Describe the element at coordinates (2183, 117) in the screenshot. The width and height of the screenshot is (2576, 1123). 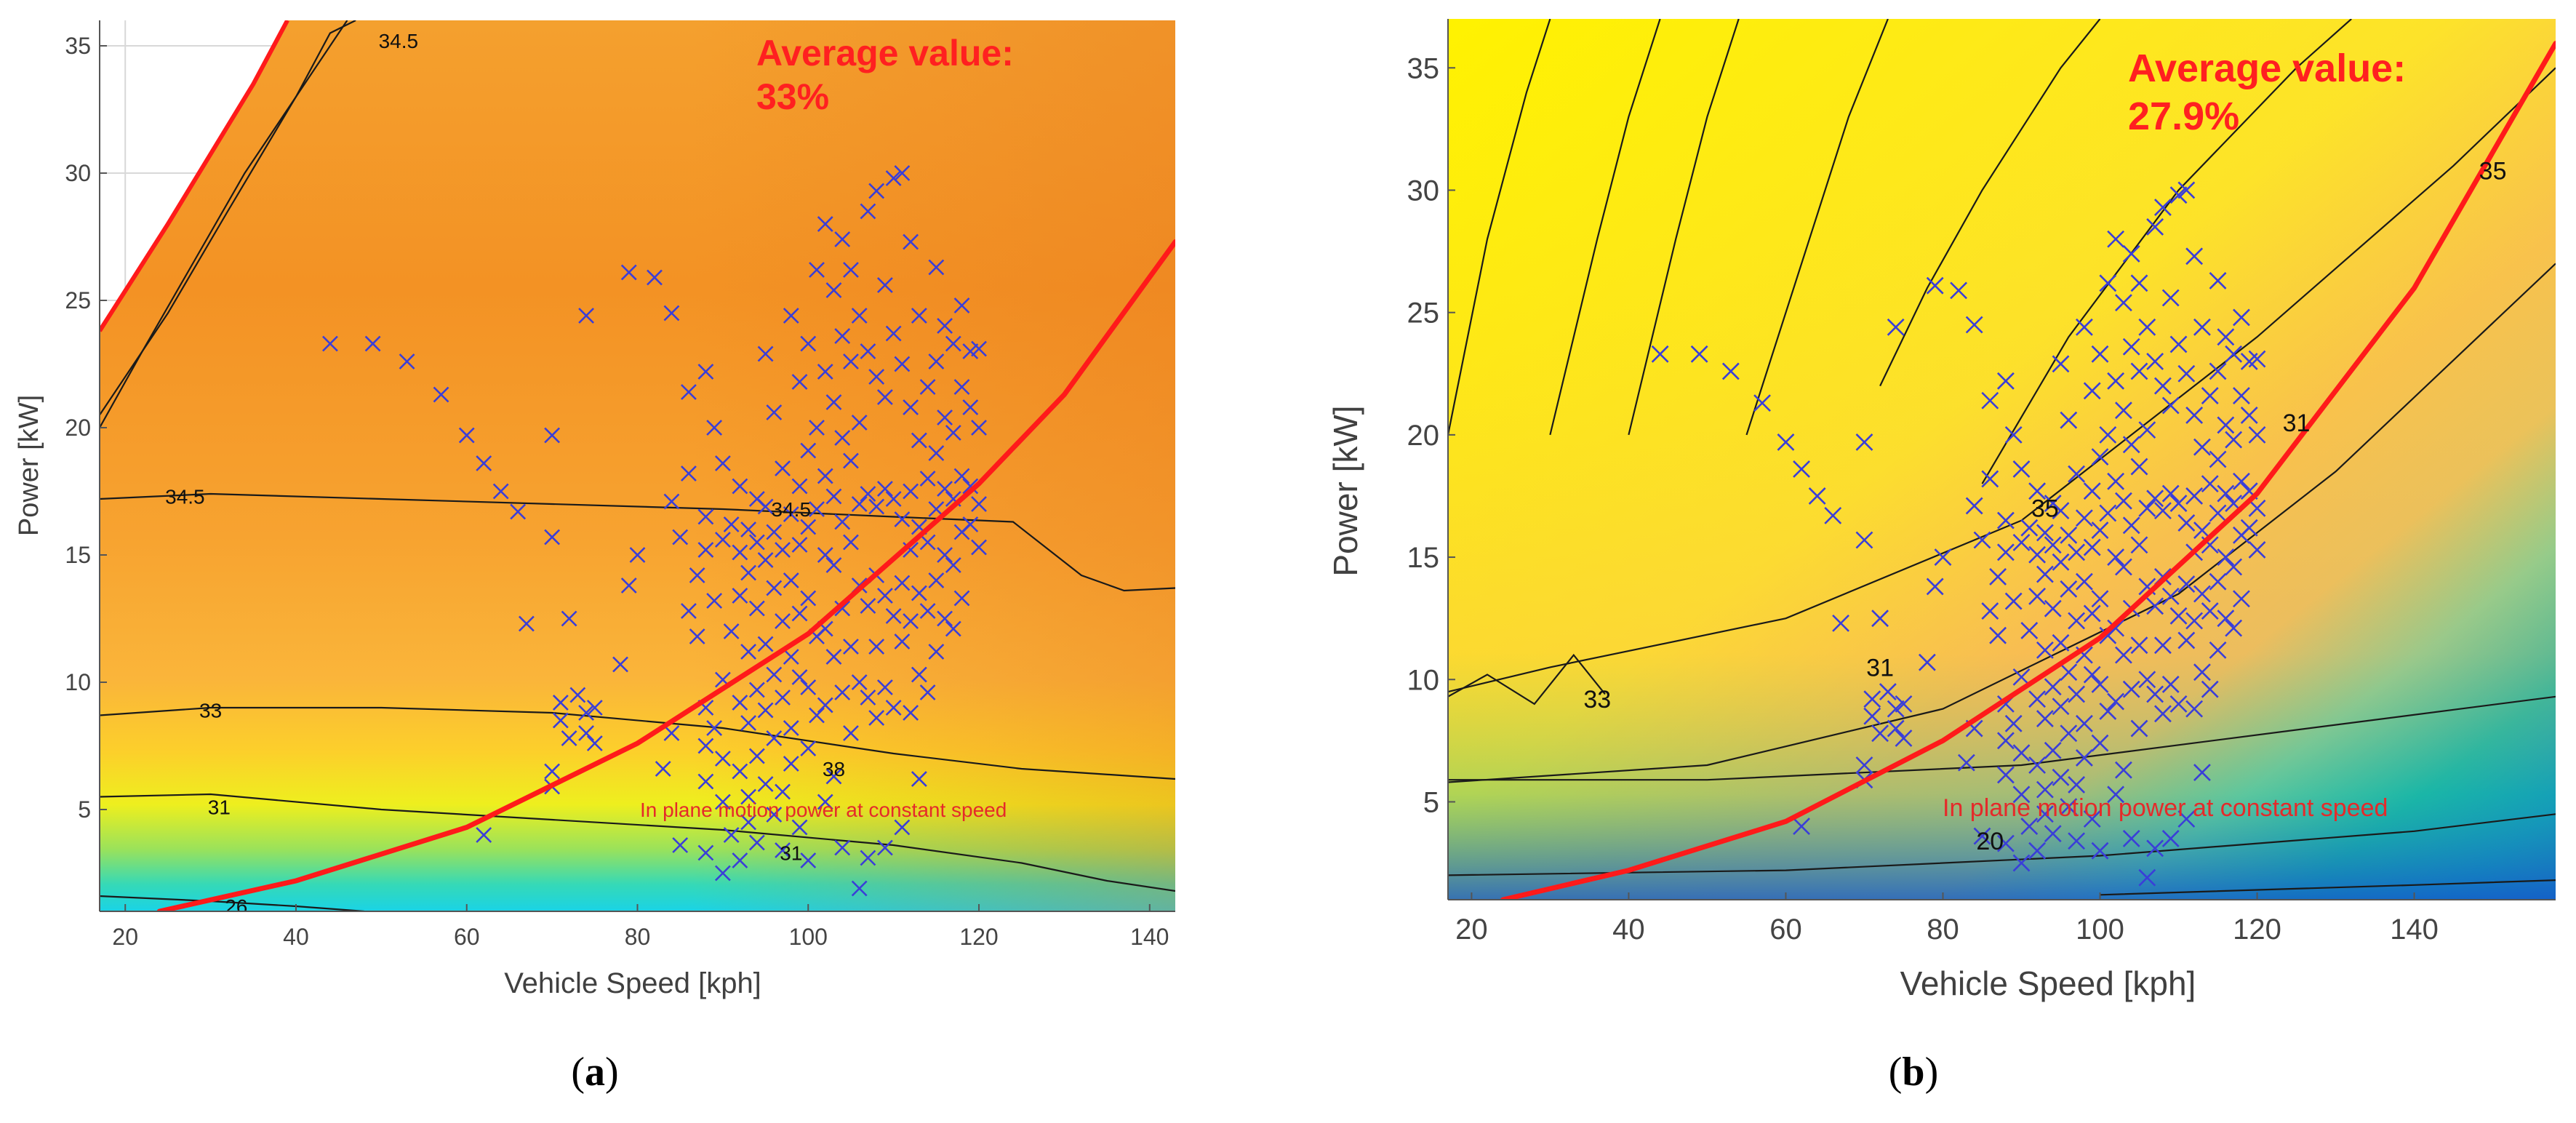
I see `average-value-b: 27.9%` at that location.